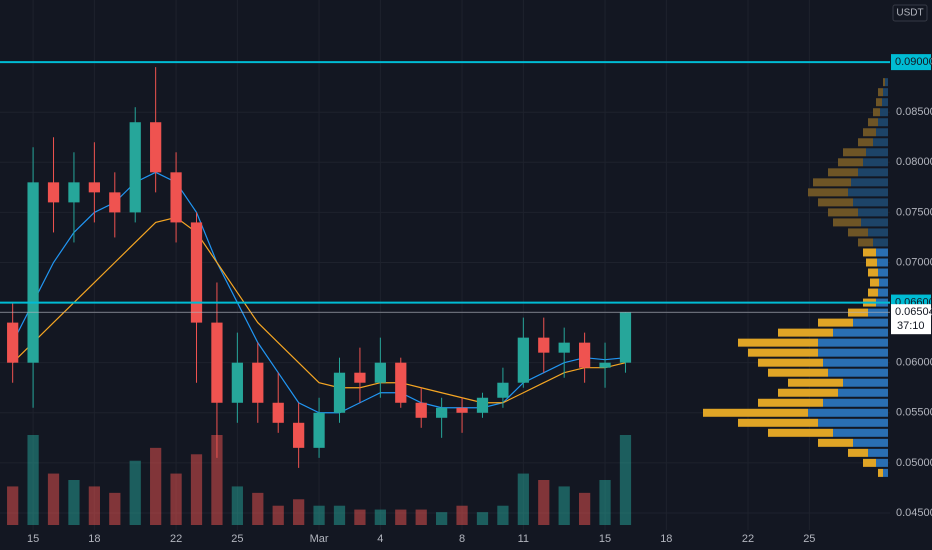  Describe the element at coordinates (913, 312) in the screenshot. I see `last-price-label: 0.06504` at that location.